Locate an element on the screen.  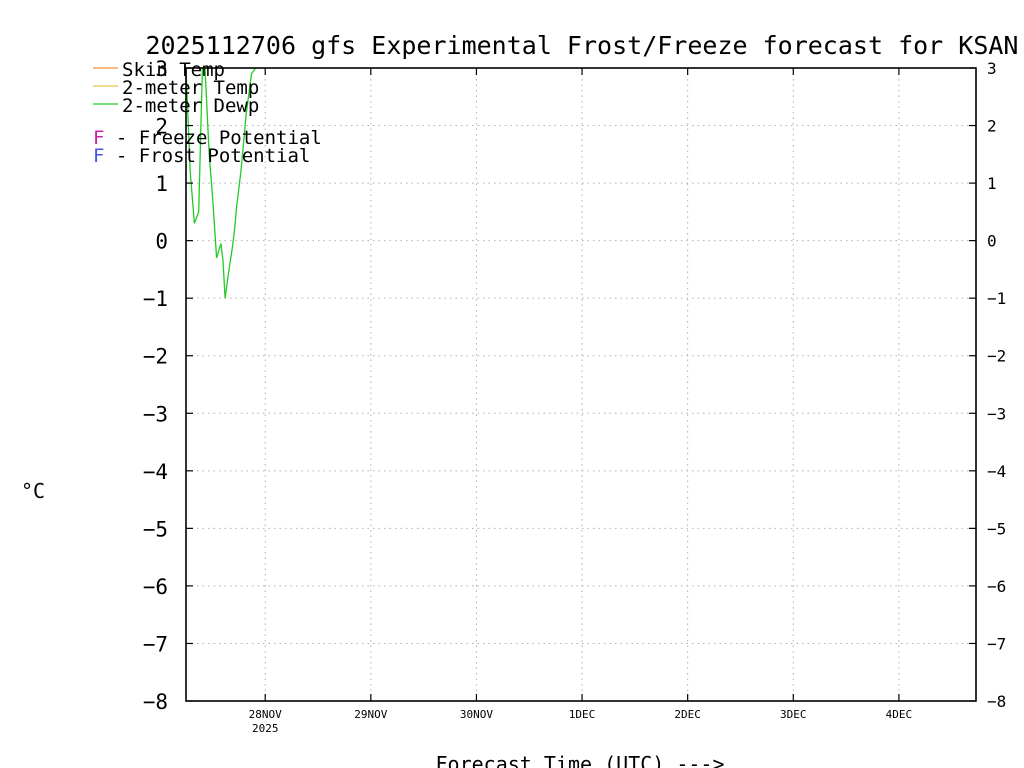
y-tick-label-left: 1 is located at coordinates (161, 184).